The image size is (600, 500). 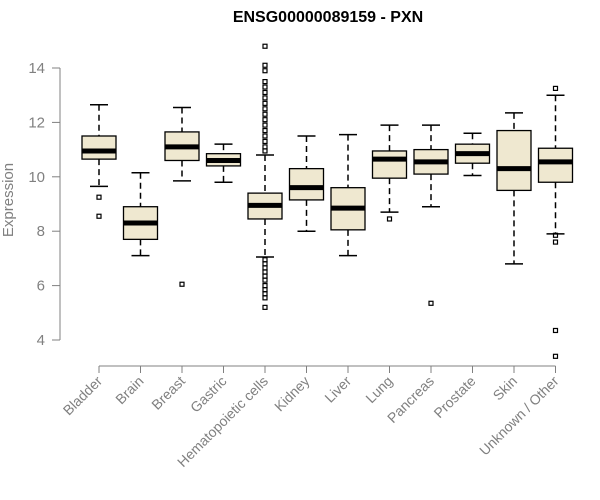 What do you see at coordinates (223, 163) in the screenshot?
I see `box-gastric` at bounding box center [223, 163].